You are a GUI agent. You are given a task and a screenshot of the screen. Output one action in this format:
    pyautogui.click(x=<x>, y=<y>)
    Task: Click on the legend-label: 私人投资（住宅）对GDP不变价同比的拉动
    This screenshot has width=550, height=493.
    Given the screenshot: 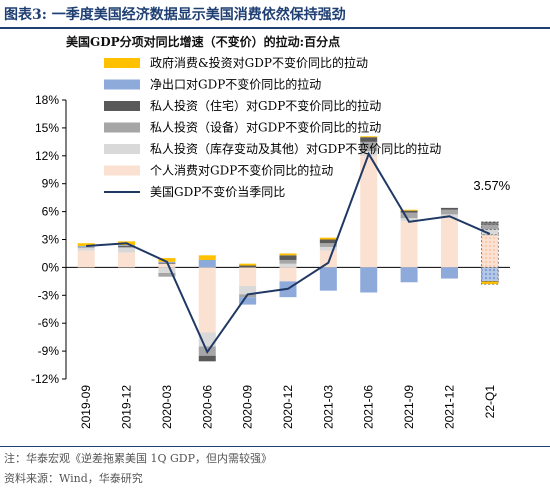 What is the action you would take?
    pyautogui.click(x=265, y=105)
    